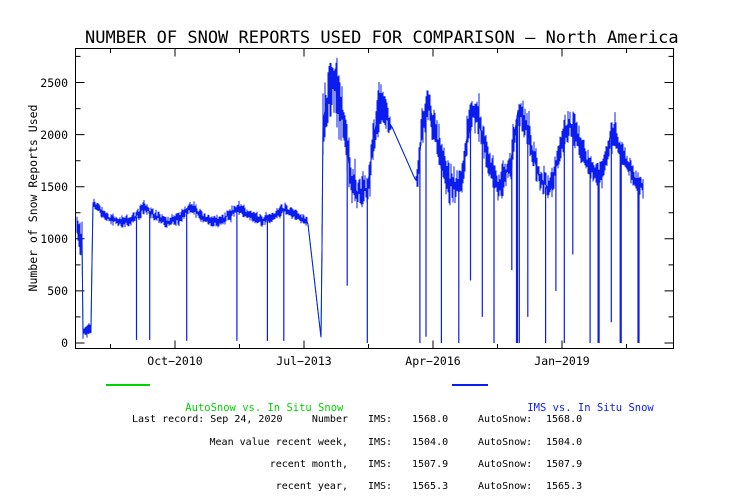 The width and height of the screenshot is (750, 500). I want to click on x-tick-label: Jul−2013, so click(304, 361).